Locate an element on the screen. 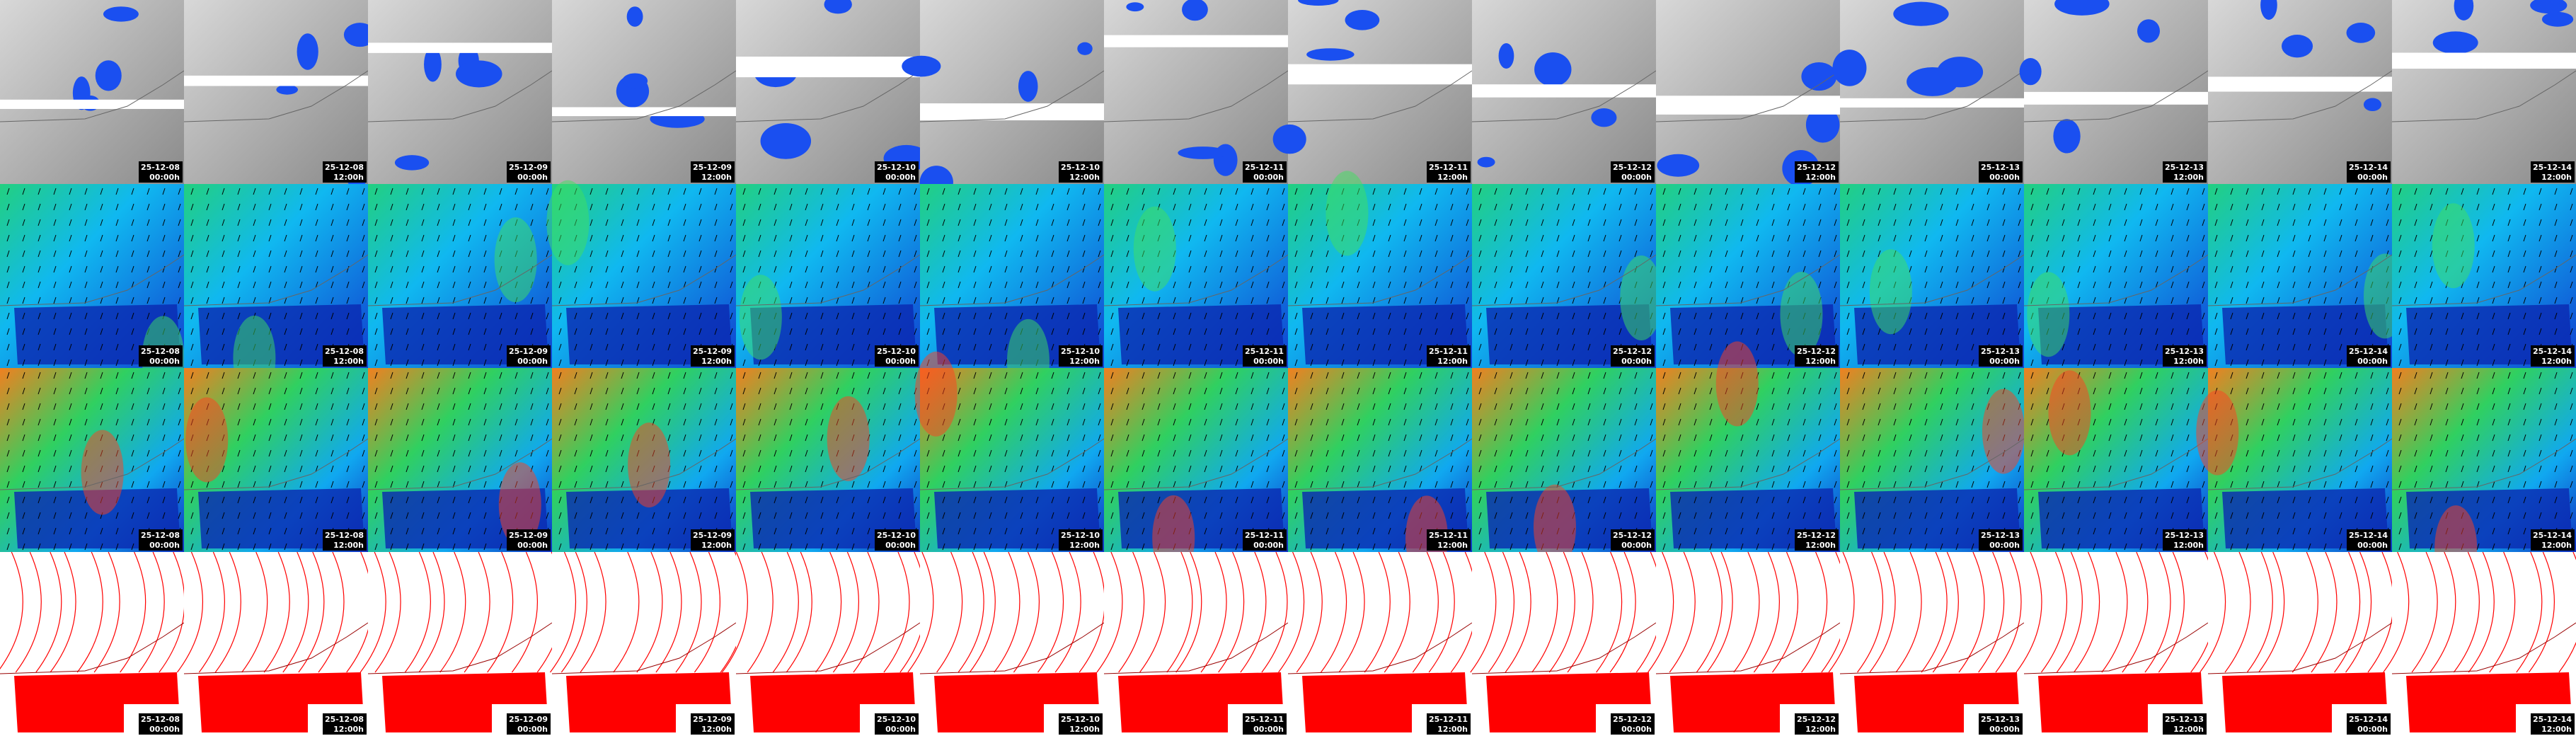  tile-date: 25-12-14 is located at coordinates (2552, 167).